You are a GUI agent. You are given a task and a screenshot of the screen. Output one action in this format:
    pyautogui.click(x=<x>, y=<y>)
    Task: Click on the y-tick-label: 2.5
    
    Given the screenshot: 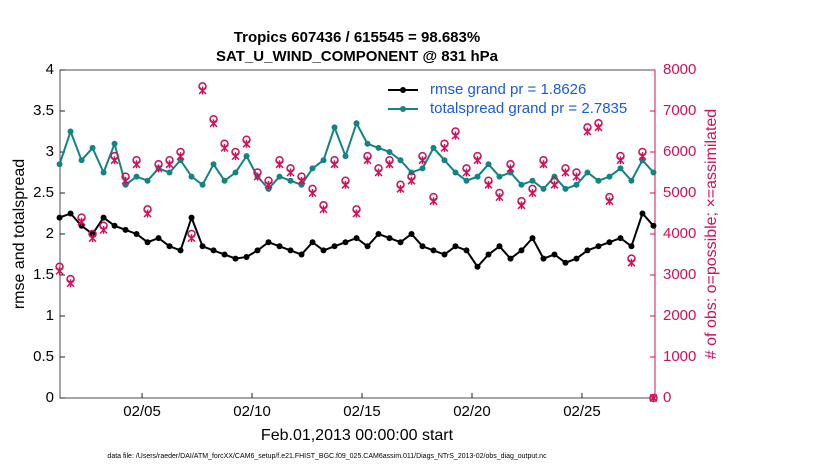 What is the action you would take?
    pyautogui.click(x=43, y=192)
    